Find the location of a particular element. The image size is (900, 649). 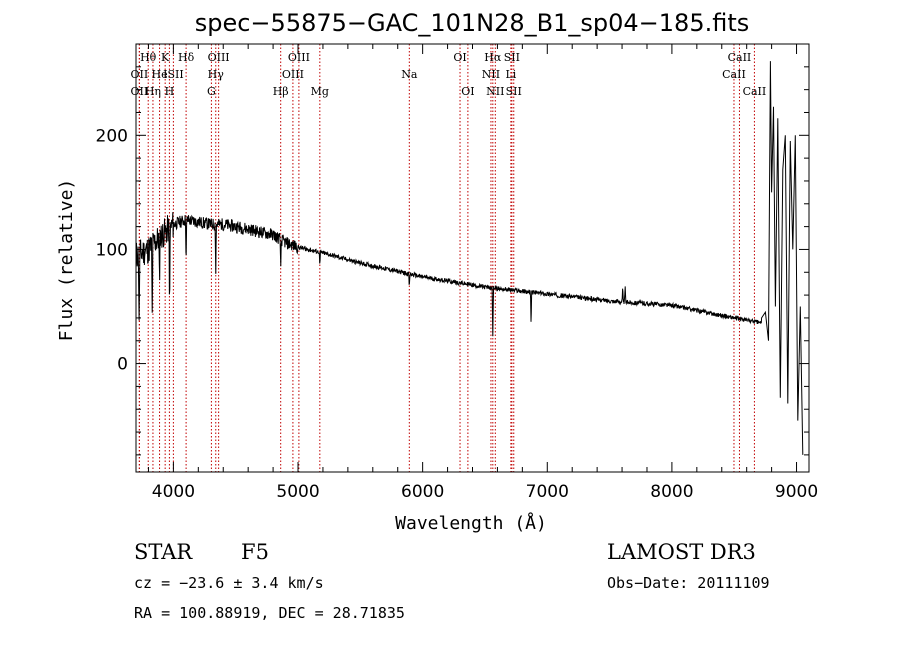

sky-coordinates: RA = 100.88919, DEC = 28.71835 is located at coordinates (269, 613).